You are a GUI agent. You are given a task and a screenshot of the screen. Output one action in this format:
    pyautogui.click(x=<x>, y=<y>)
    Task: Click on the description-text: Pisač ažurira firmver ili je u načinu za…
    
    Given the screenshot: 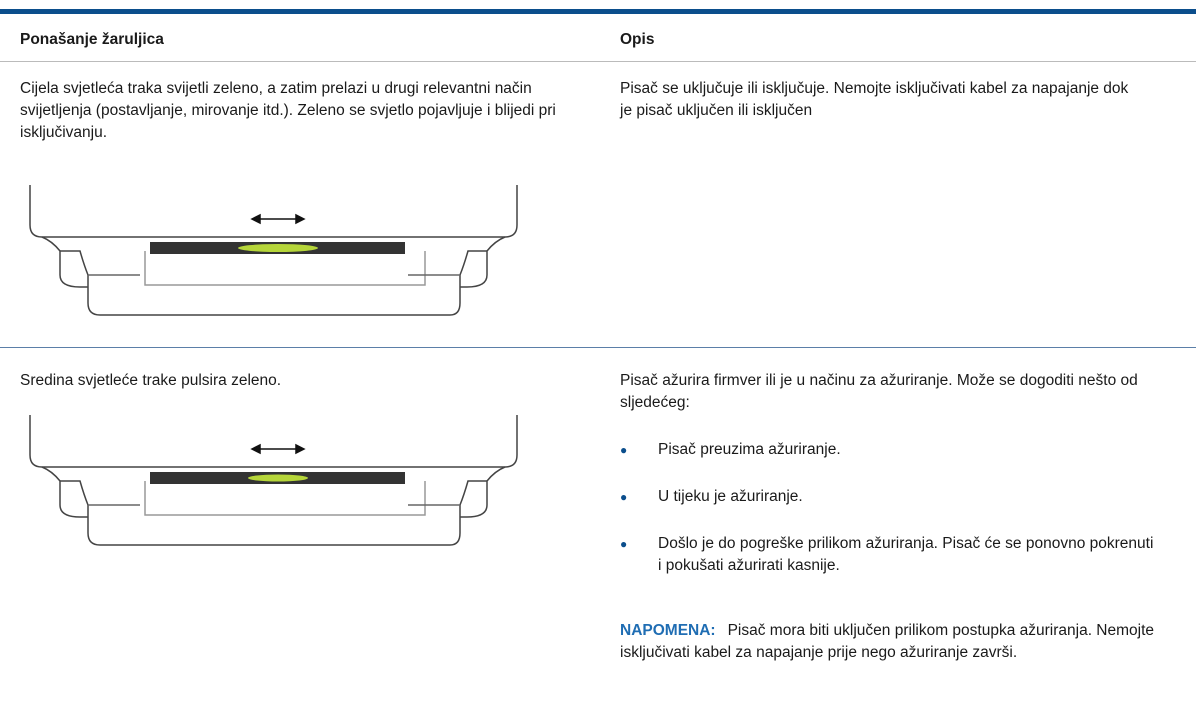 What is the action you would take?
    pyautogui.click(x=879, y=391)
    